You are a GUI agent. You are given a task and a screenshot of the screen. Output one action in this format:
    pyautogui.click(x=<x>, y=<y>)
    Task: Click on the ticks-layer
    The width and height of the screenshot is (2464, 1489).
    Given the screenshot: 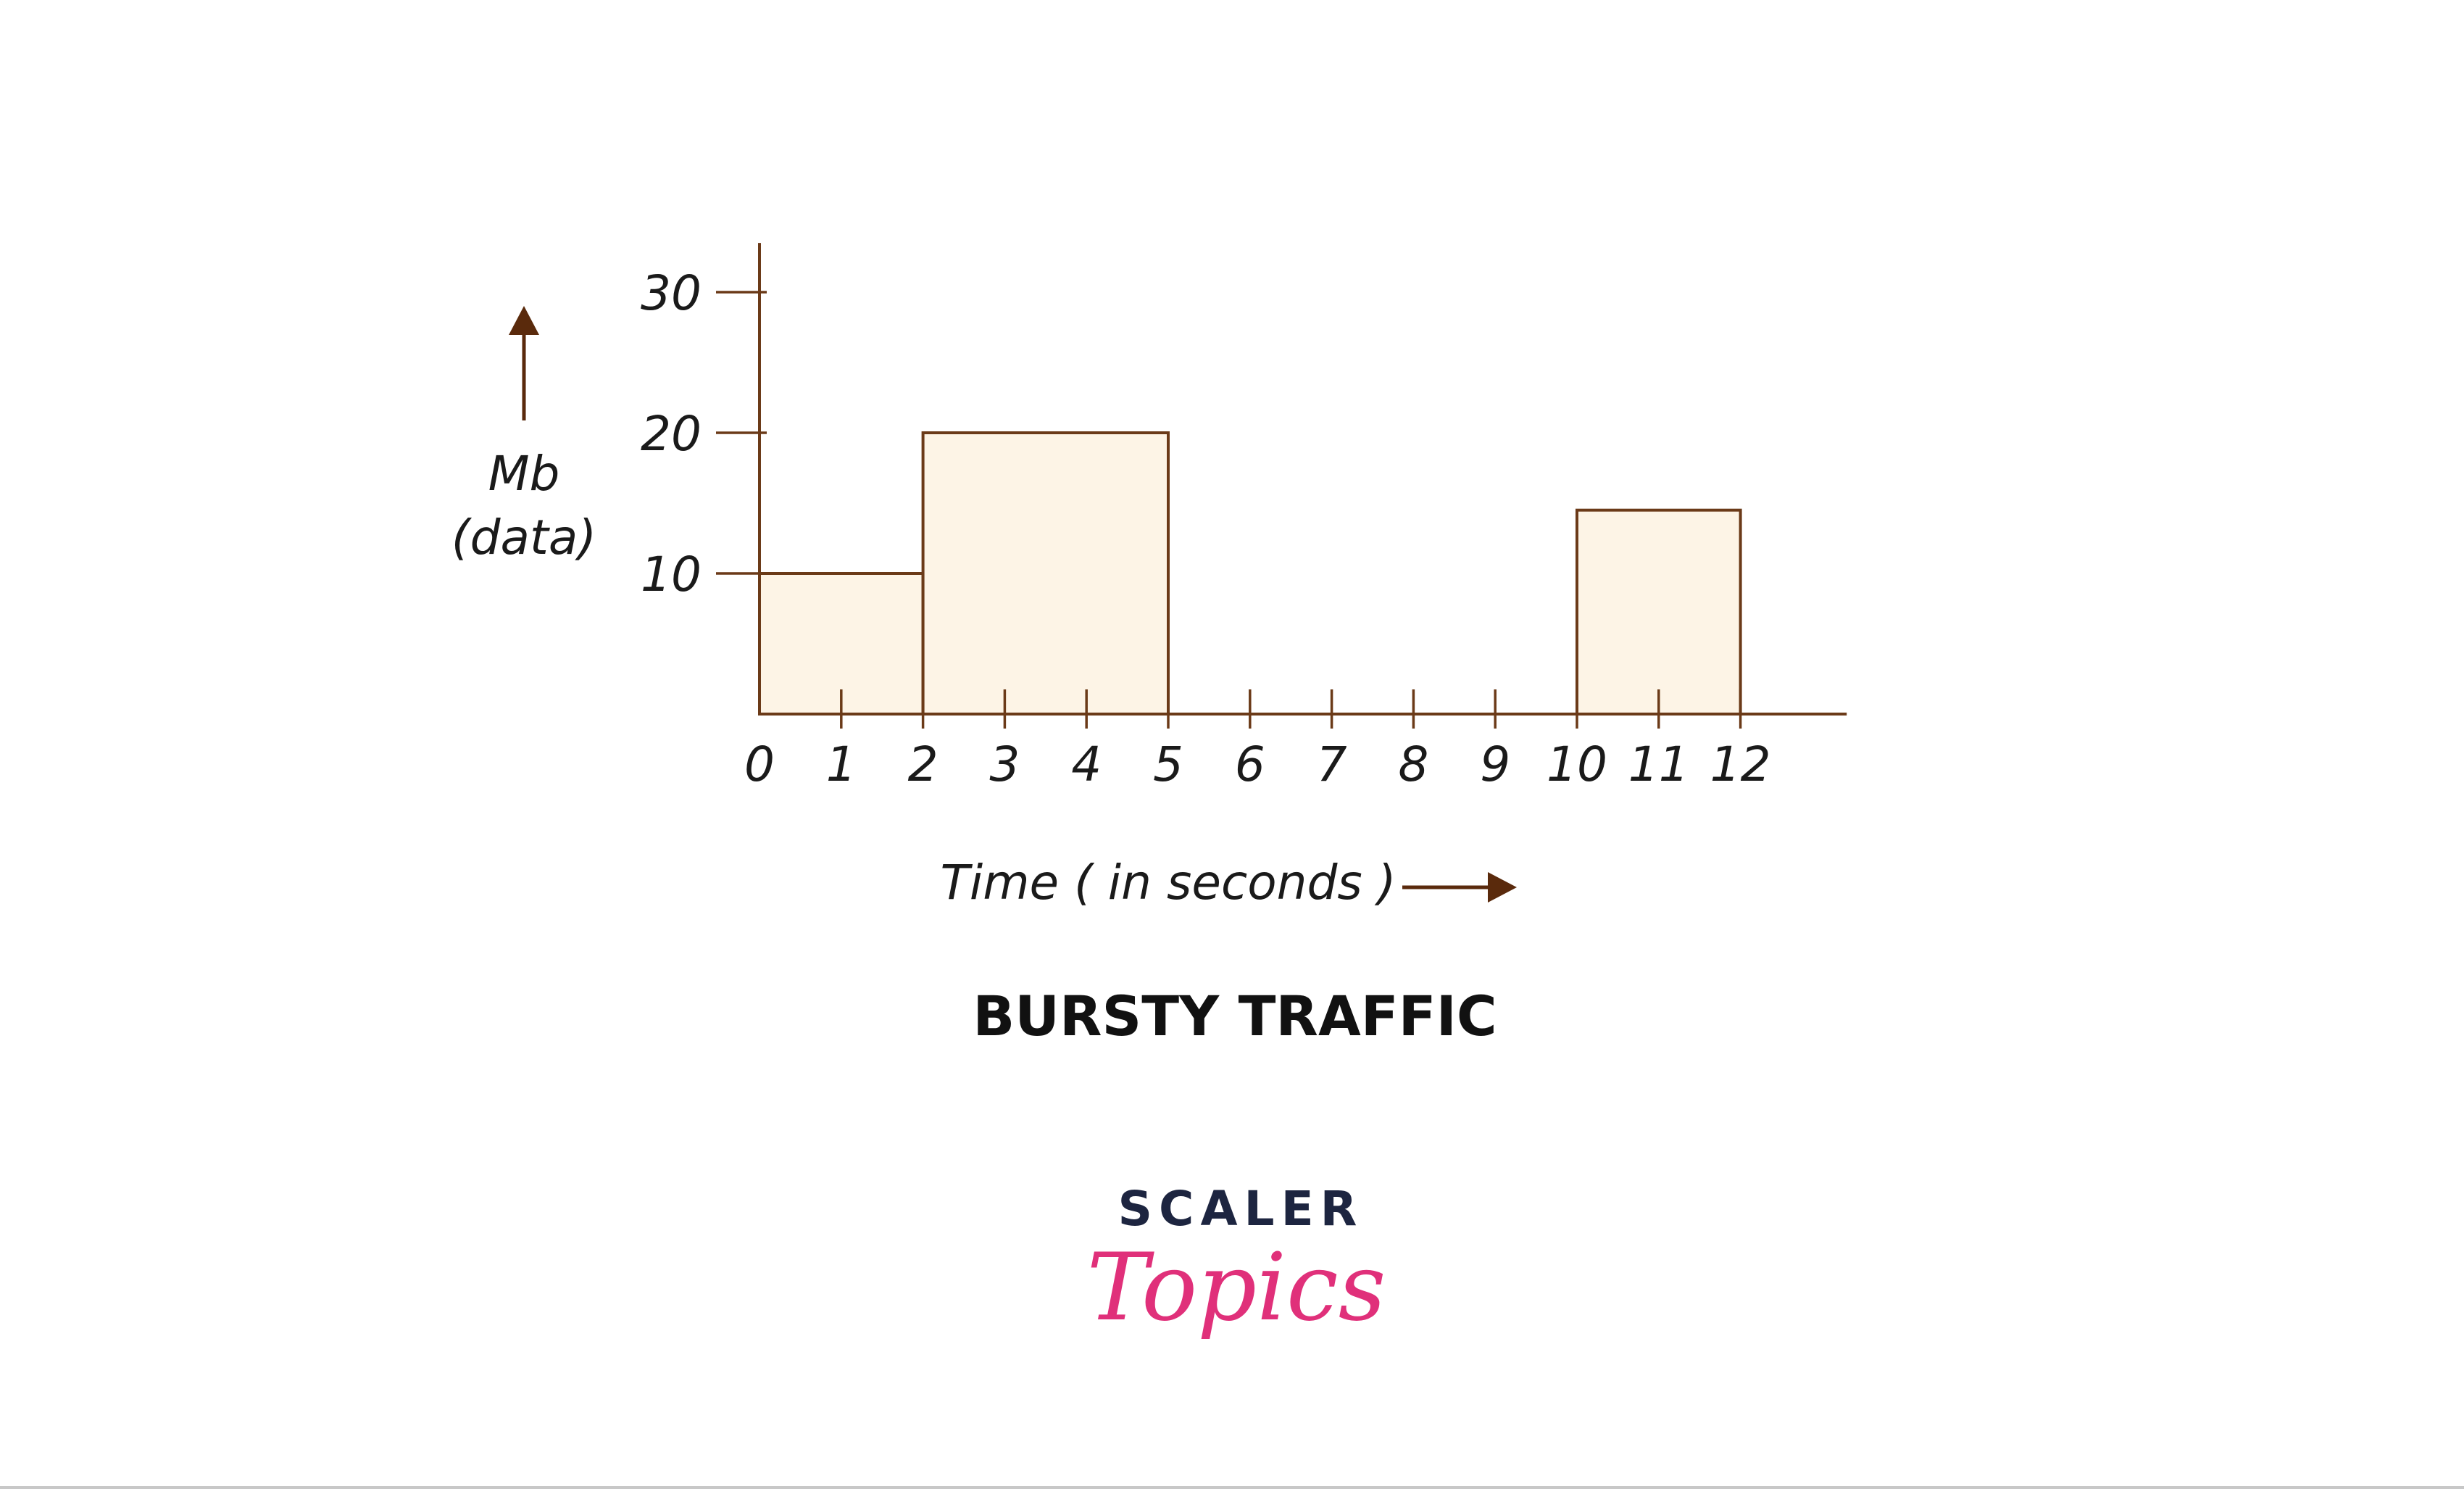 What is the action you would take?
    pyautogui.click(x=1229, y=510)
    